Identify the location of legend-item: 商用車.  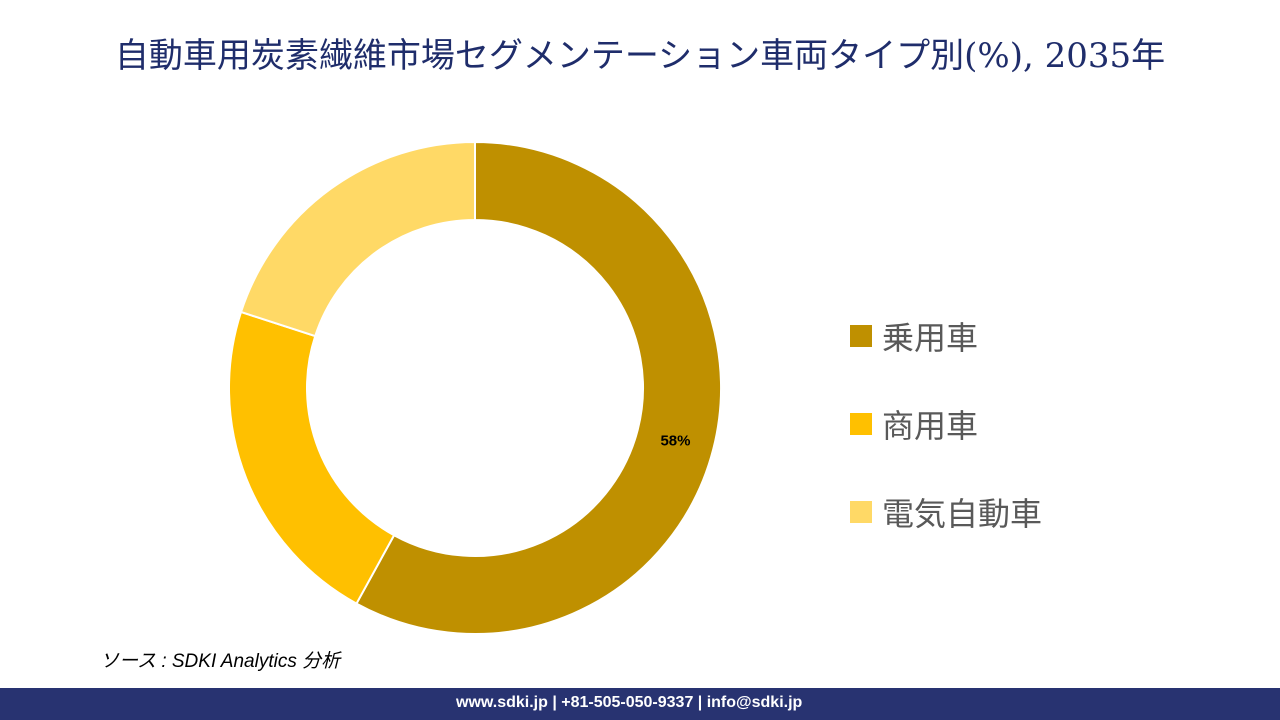
(946, 424).